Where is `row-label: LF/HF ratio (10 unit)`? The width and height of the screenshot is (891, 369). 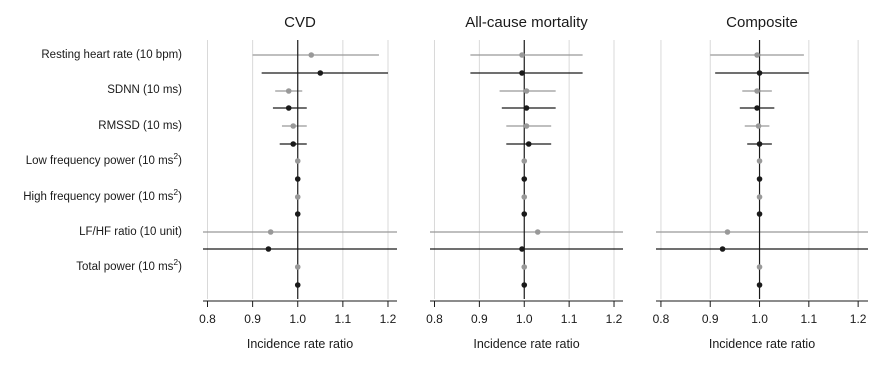 row-label: LF/HF ratio (10 unit) is located at coordinates (130, 232).